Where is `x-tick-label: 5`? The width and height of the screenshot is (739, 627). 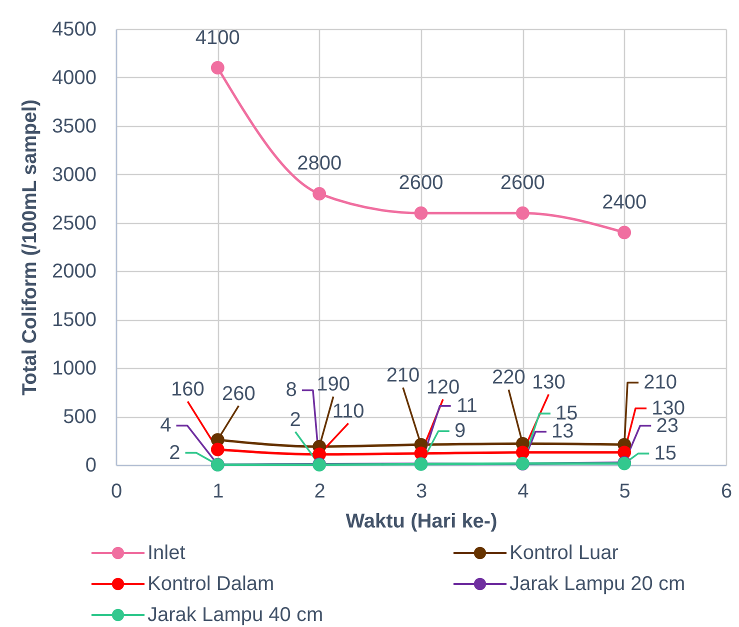 x-tick-label: 5 is located at coordinates (624, 491).